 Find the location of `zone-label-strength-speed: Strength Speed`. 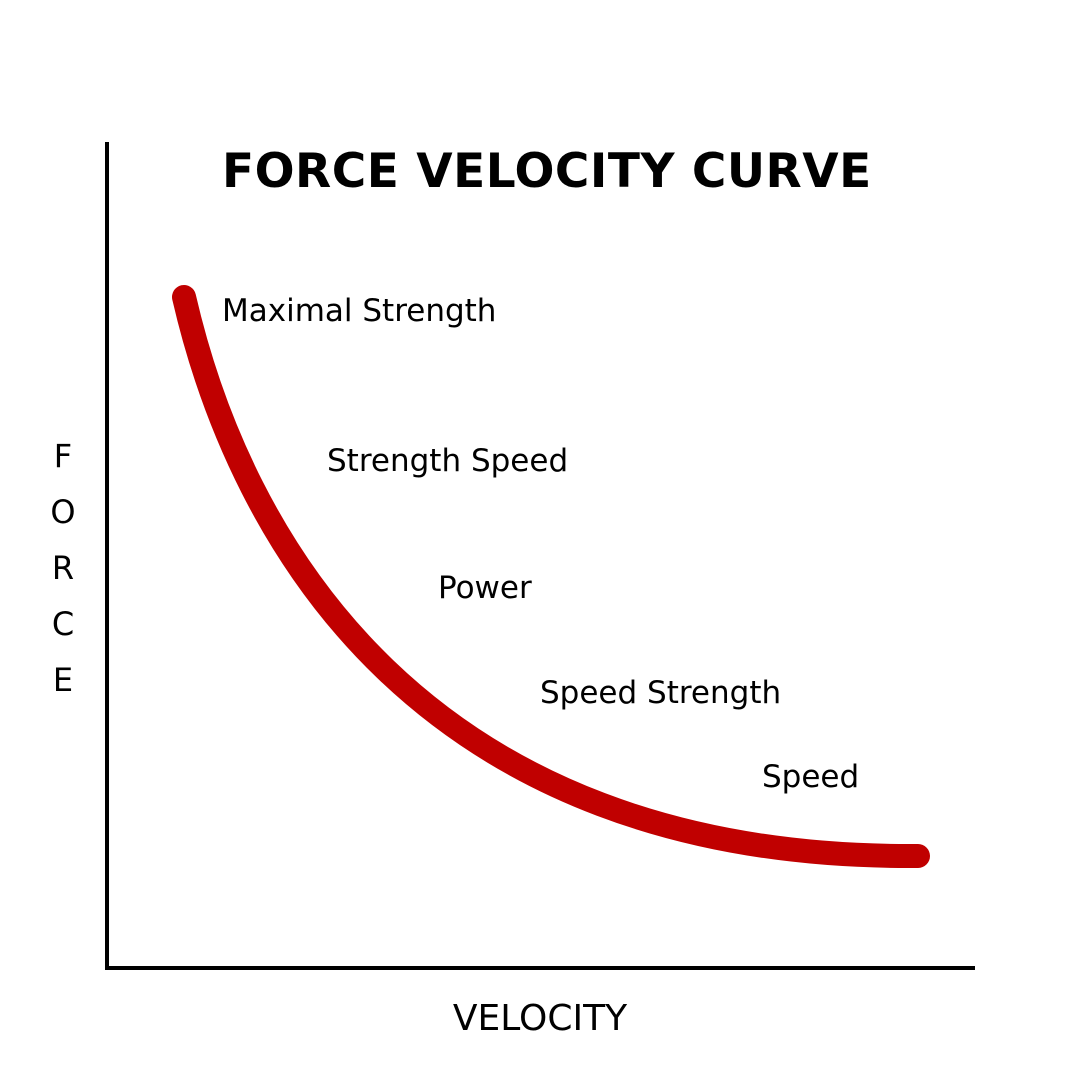

zone-label-strength-speed: Strength Speed is located at coordinates (448, 461).